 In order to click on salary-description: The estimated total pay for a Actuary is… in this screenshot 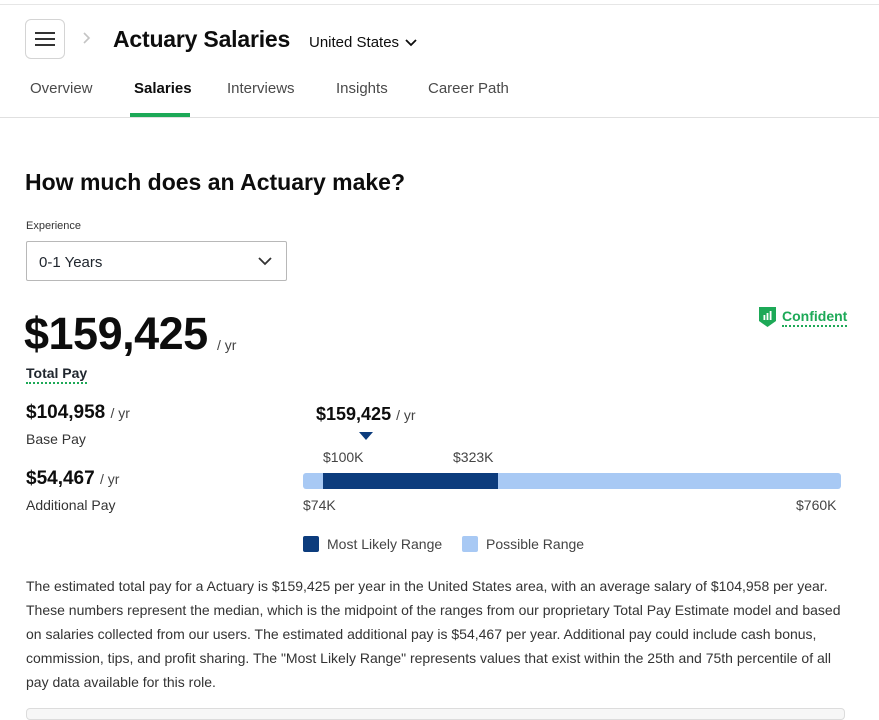, I will do `click(433, 634)`.